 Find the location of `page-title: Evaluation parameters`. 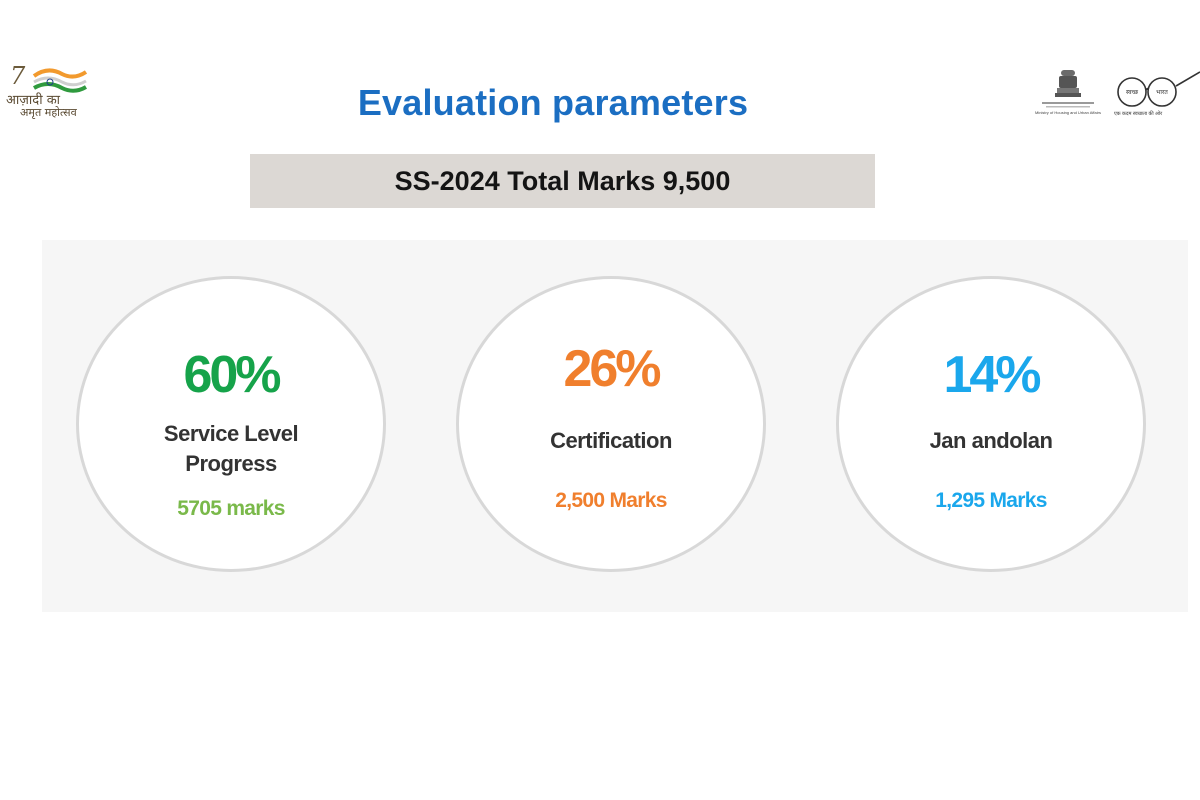

page-title: Evaluation parameters is located at coordinates (553, 102).